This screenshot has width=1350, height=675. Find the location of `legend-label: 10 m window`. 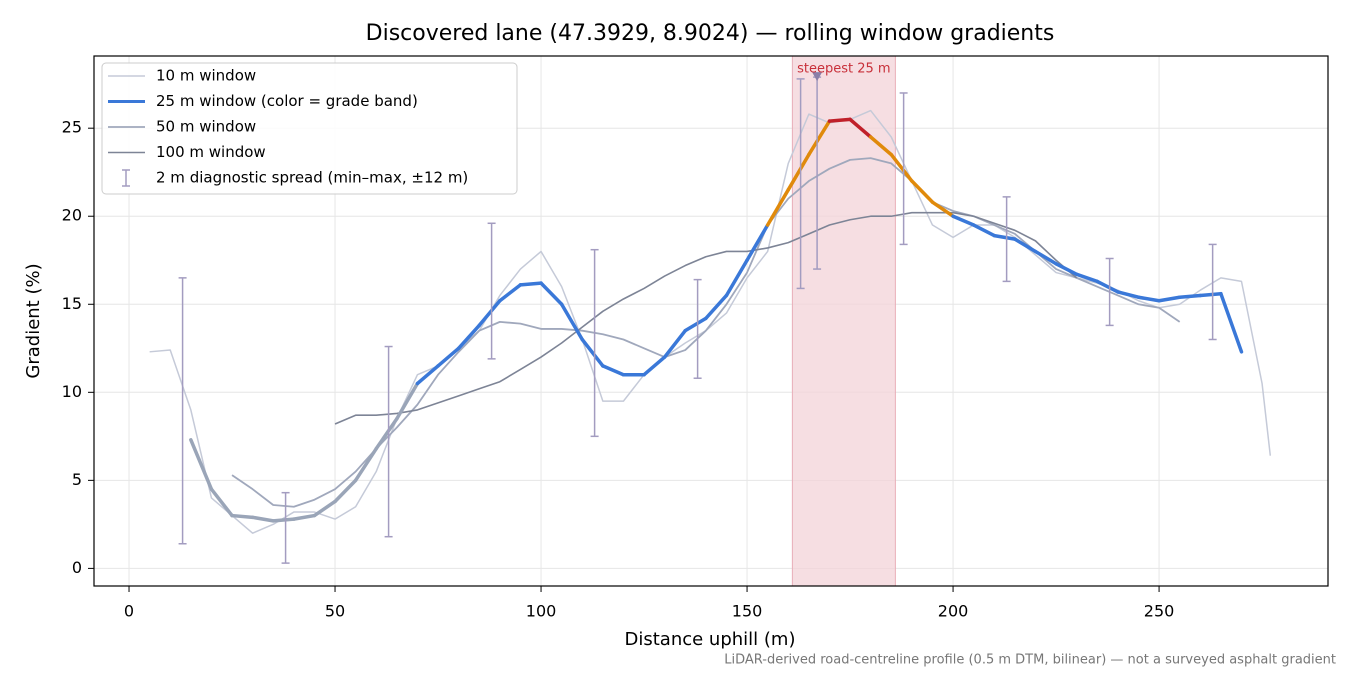

legend-label: 10 m window is located at coordinates (206, 76).